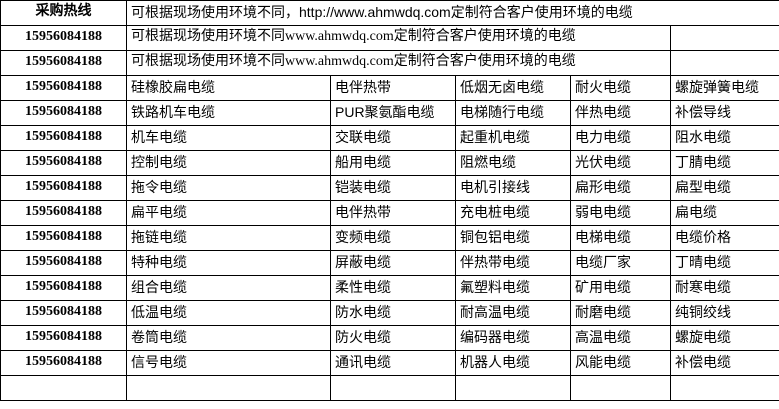 This screenshot has height=409, width=779. What do you see at coordinates (620, 363) in the screenshot?
I see `product-cell: 风能电缆` at bounding box center [620, 363].